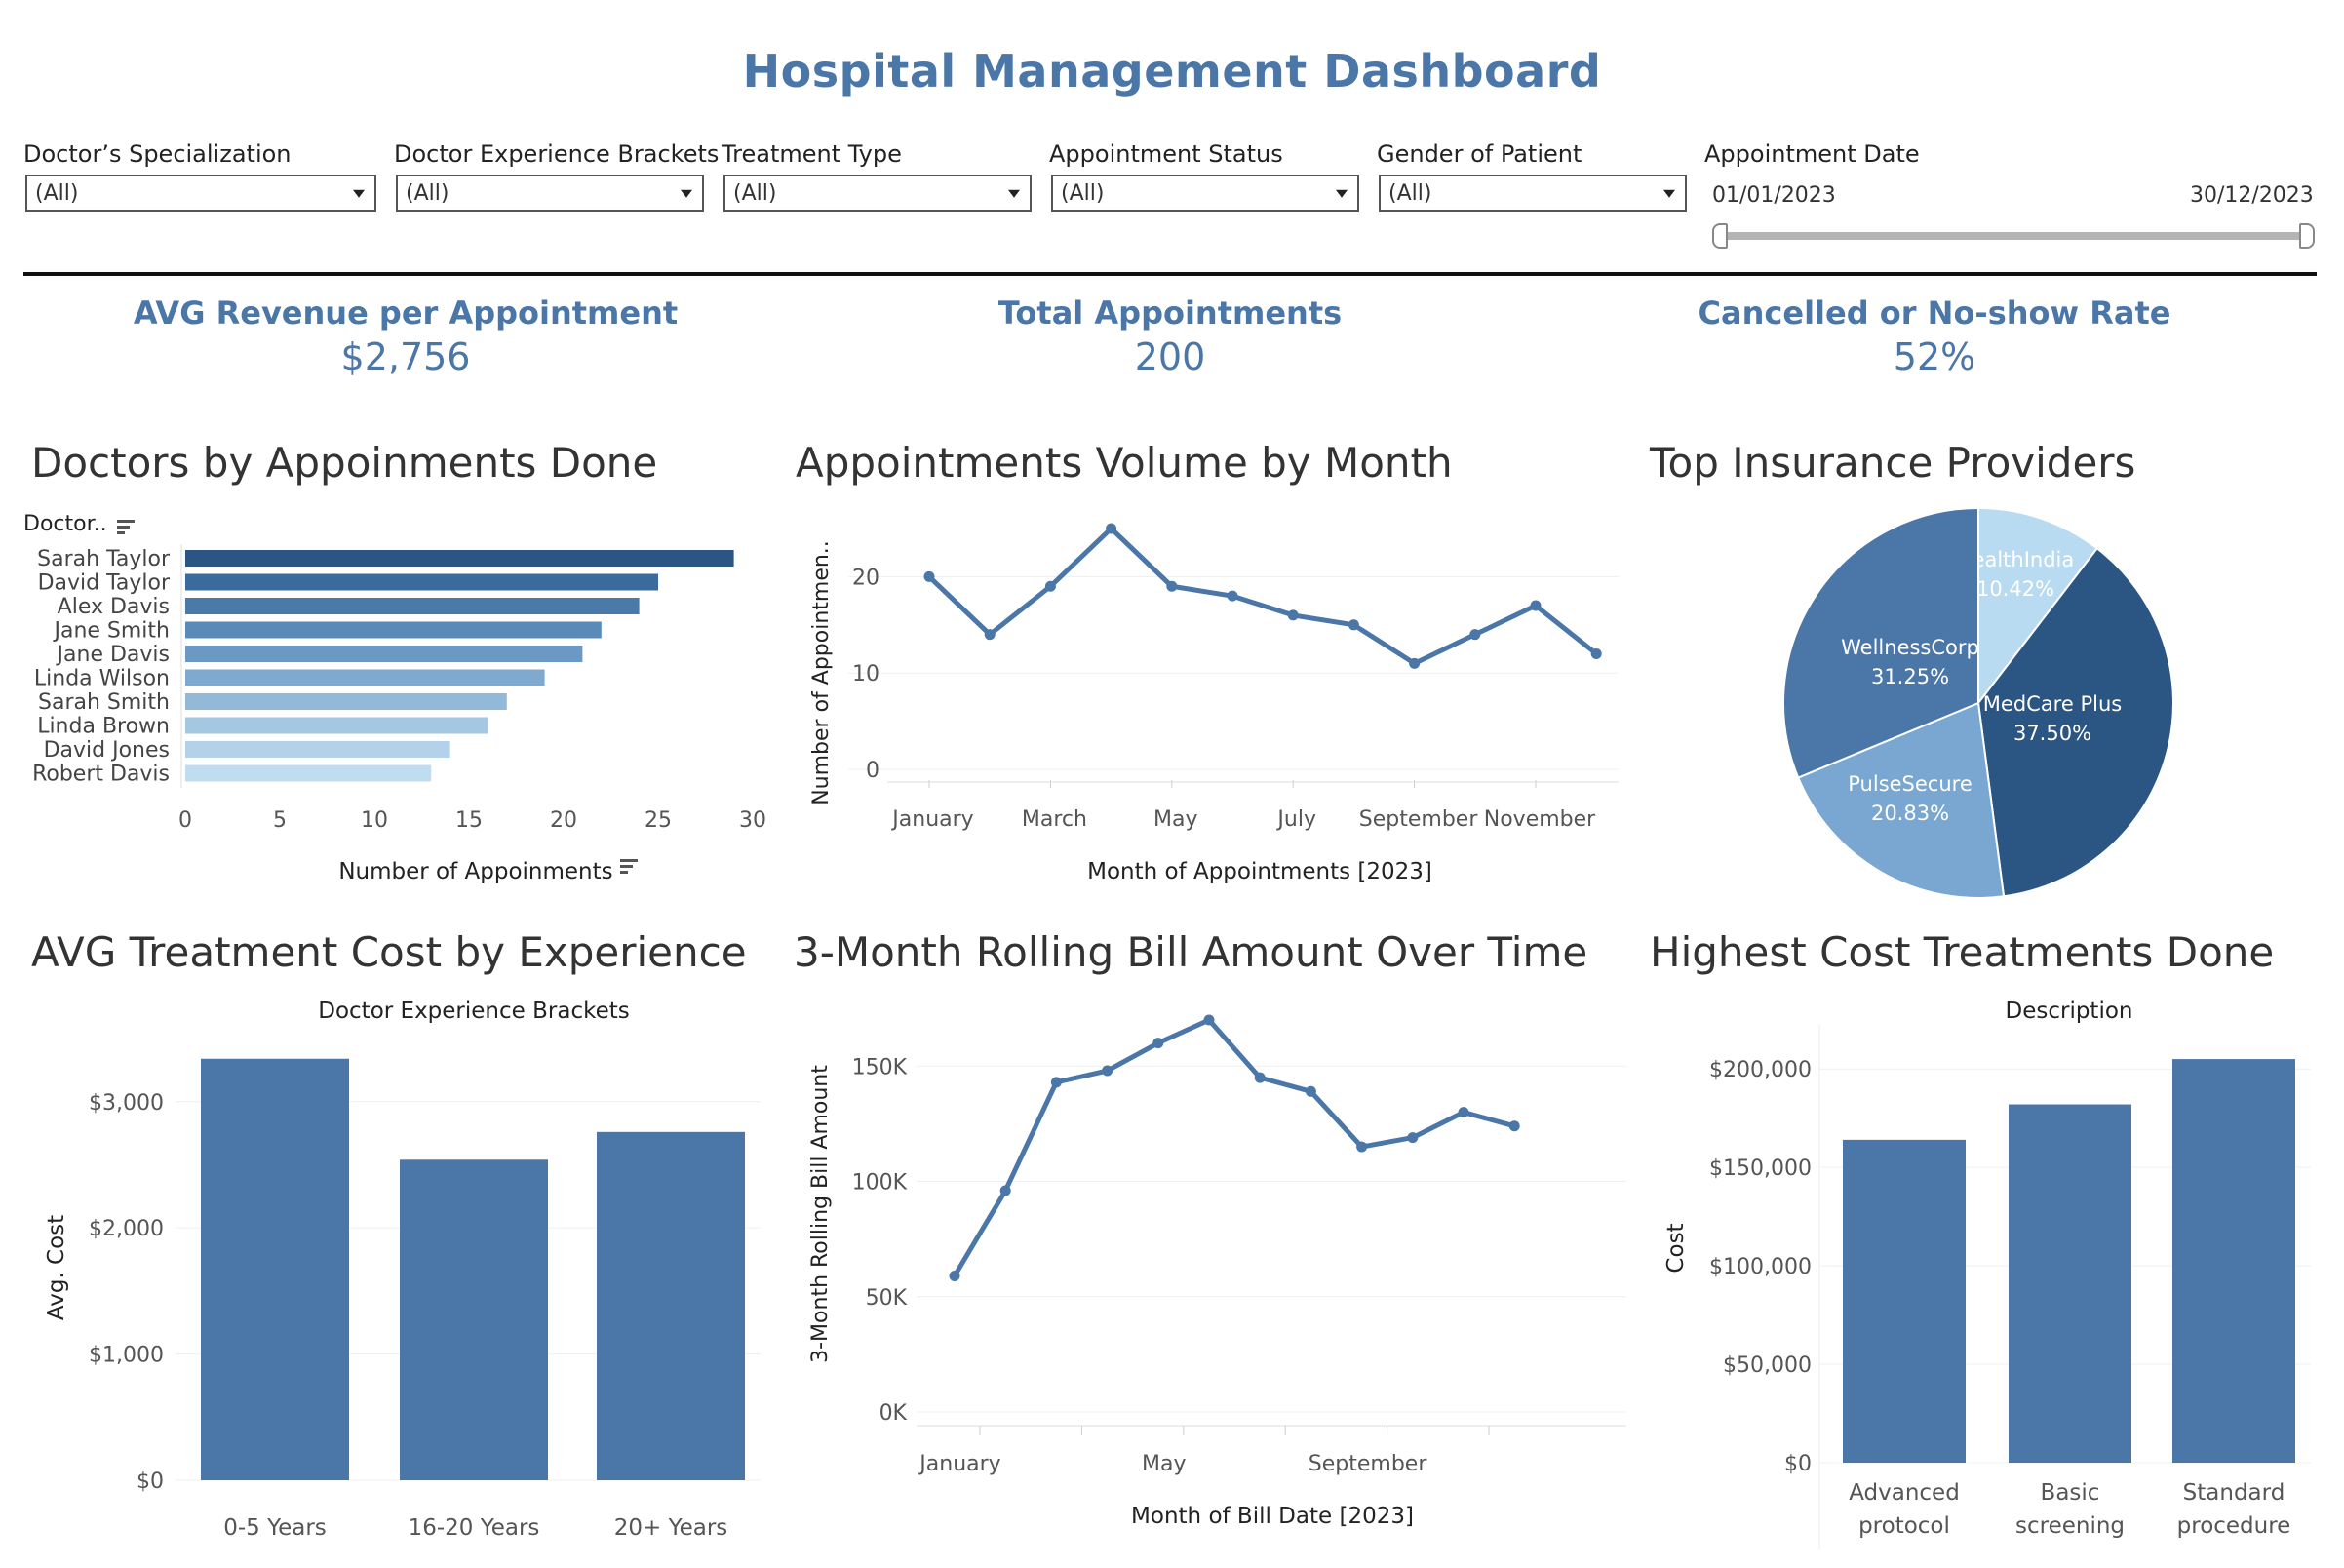 Image resolution: width=2344 pixels, height=1568 pixels. What do you see at coordinates (887, 1298) in the screenshot?
I see `y-tick-label: 50K` at bounding box center [887, 1298].